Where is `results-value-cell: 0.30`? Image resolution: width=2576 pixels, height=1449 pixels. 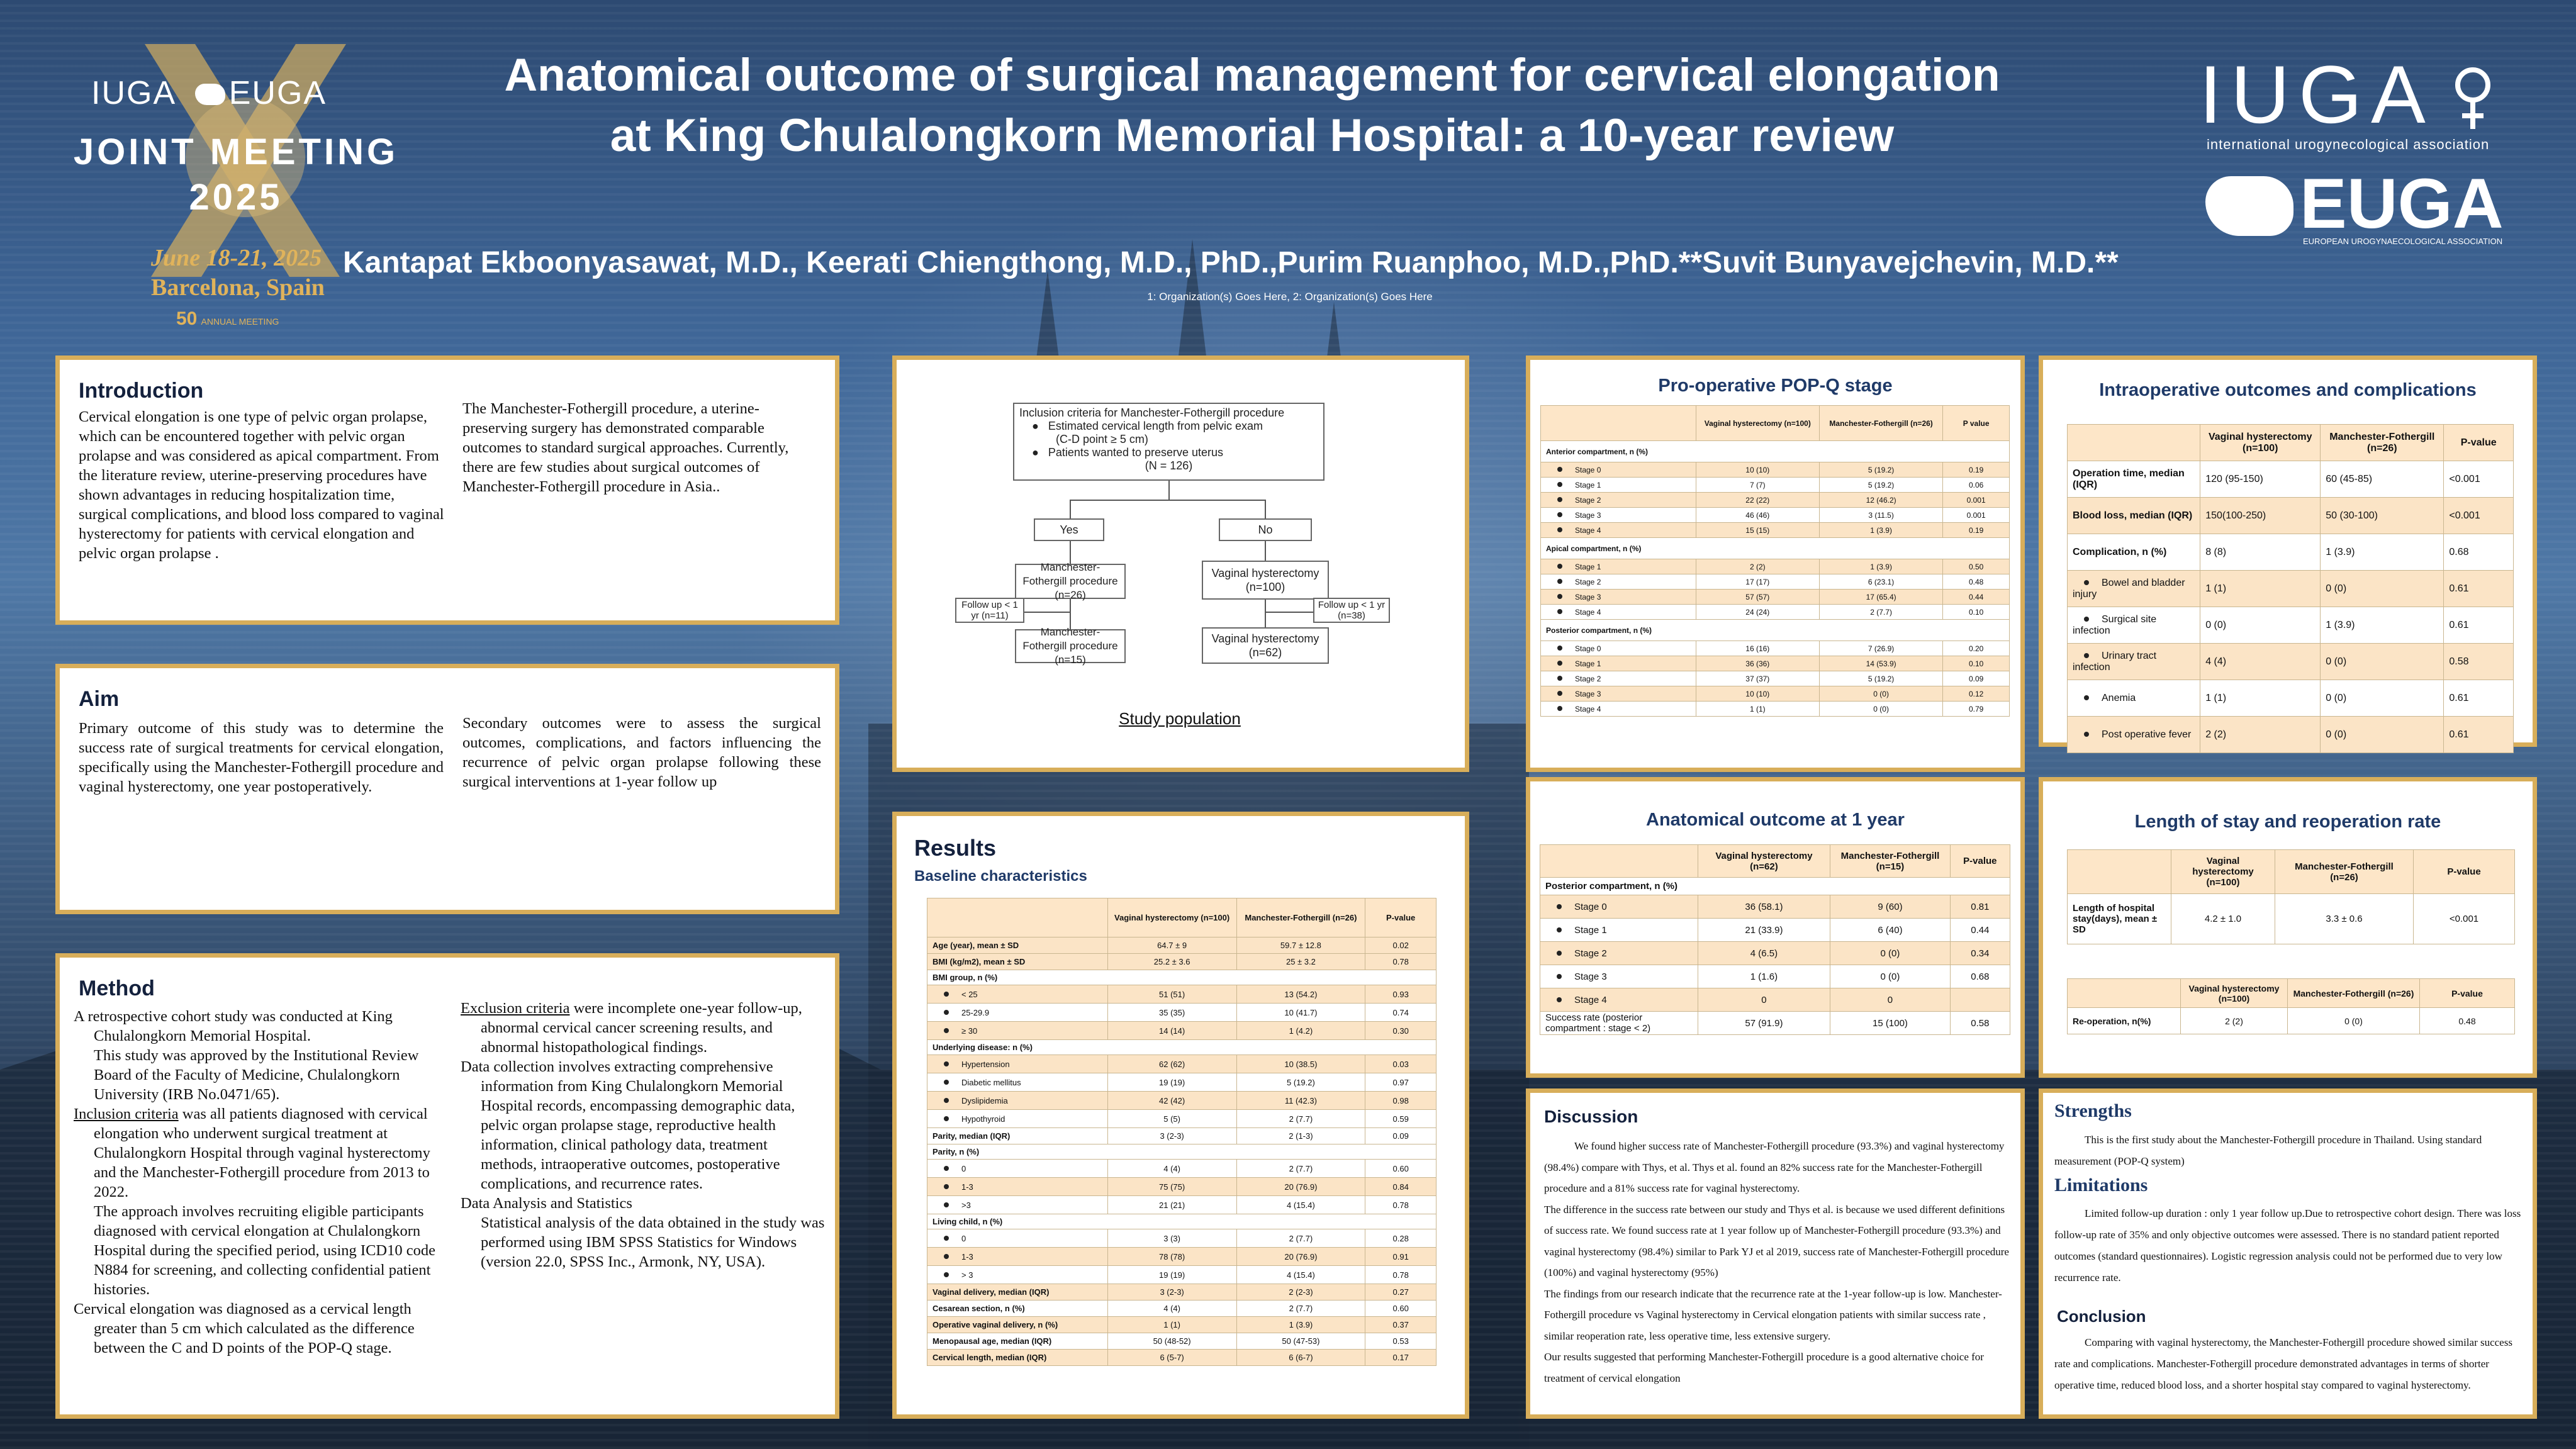
results-value-cell: 0.30 is located at coordinates (1400, 1030).